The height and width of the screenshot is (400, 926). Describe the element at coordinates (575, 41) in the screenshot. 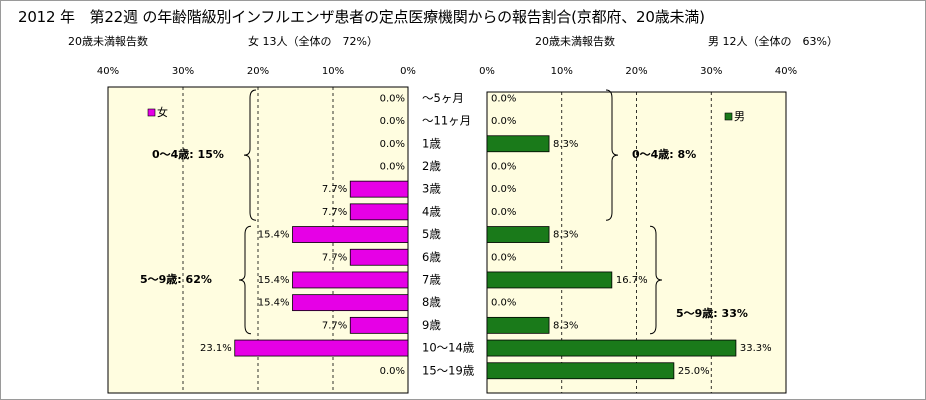

I see `right-count-label: 20歳未満報告数` at that location.